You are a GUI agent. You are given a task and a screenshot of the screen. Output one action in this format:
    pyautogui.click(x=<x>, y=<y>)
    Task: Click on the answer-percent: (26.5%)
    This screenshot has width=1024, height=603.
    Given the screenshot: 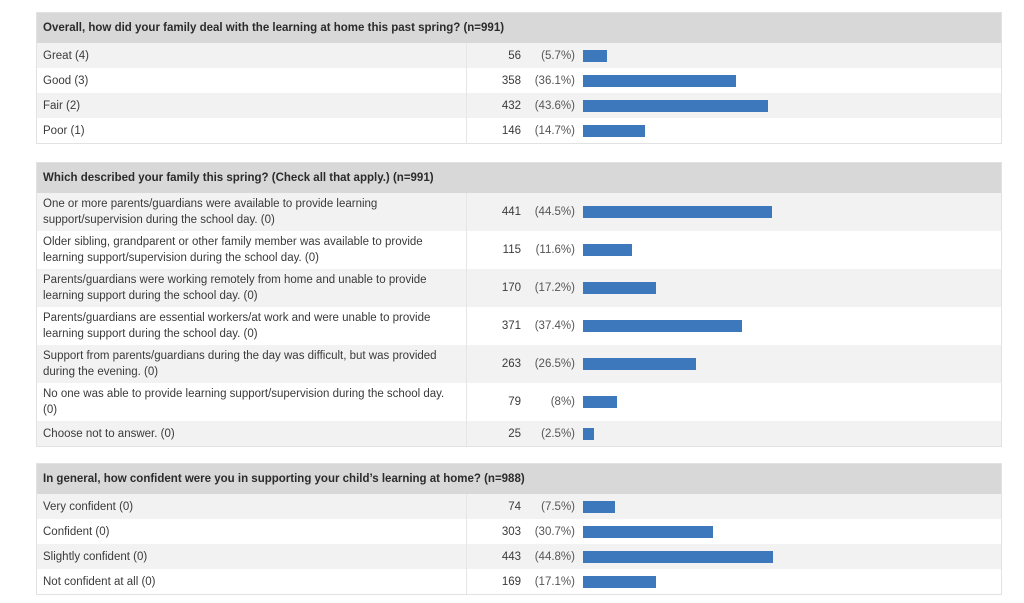 What is the action you would take?
    pyautogui.click(x=554, y=364)
    